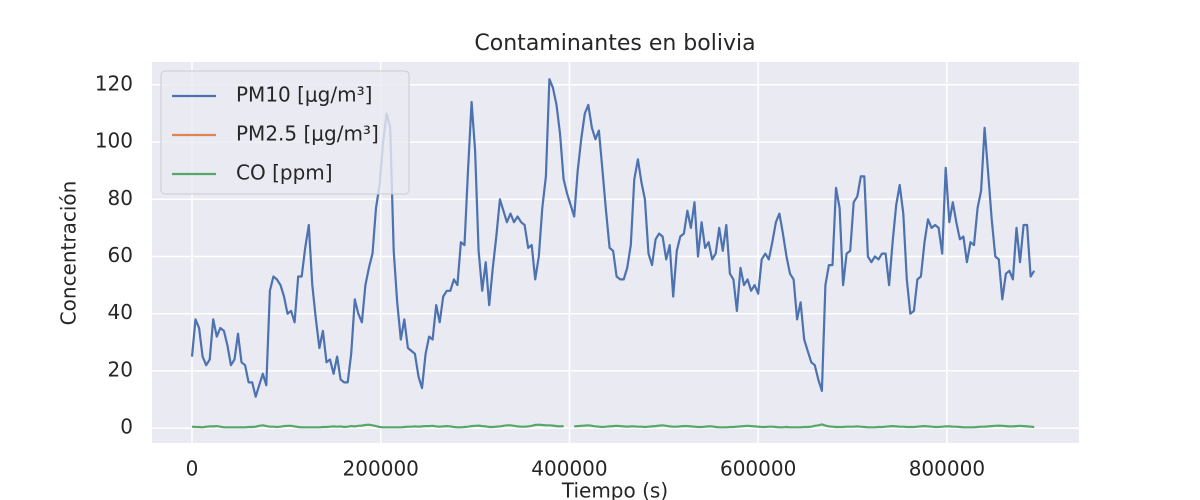 This screenshot has width=1200, height=500. What do you see at coordinates (758, 469) in the screenshot?
I see `x-tick-label: 600000` at bounding box center [758, 469].